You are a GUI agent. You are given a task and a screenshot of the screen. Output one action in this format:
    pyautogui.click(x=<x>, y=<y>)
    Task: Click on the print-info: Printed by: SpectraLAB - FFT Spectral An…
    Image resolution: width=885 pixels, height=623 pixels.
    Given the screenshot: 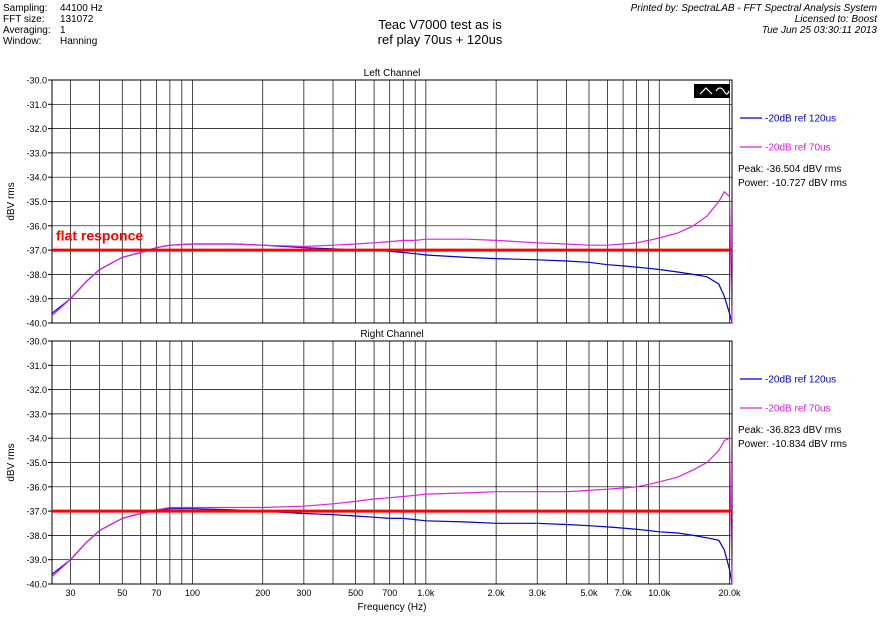 What is the action you would take?
    pyautogui.click(x=754, y=19)
    